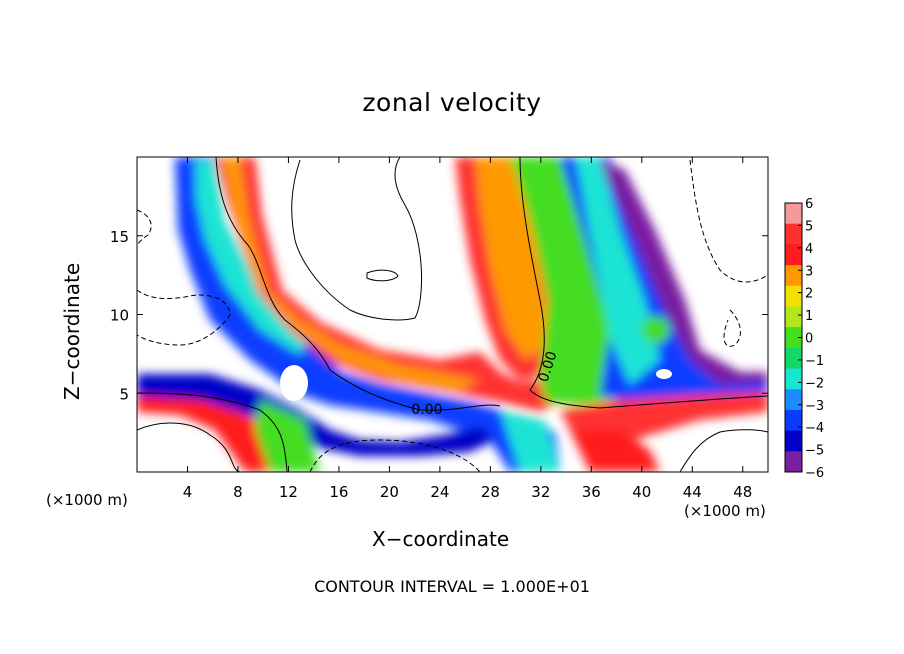 The image size is (904, 654). What do you see at coordinates (356, 239) in the screenshot?
I see `contour-thin-upper` at bounding box center [356, 239].